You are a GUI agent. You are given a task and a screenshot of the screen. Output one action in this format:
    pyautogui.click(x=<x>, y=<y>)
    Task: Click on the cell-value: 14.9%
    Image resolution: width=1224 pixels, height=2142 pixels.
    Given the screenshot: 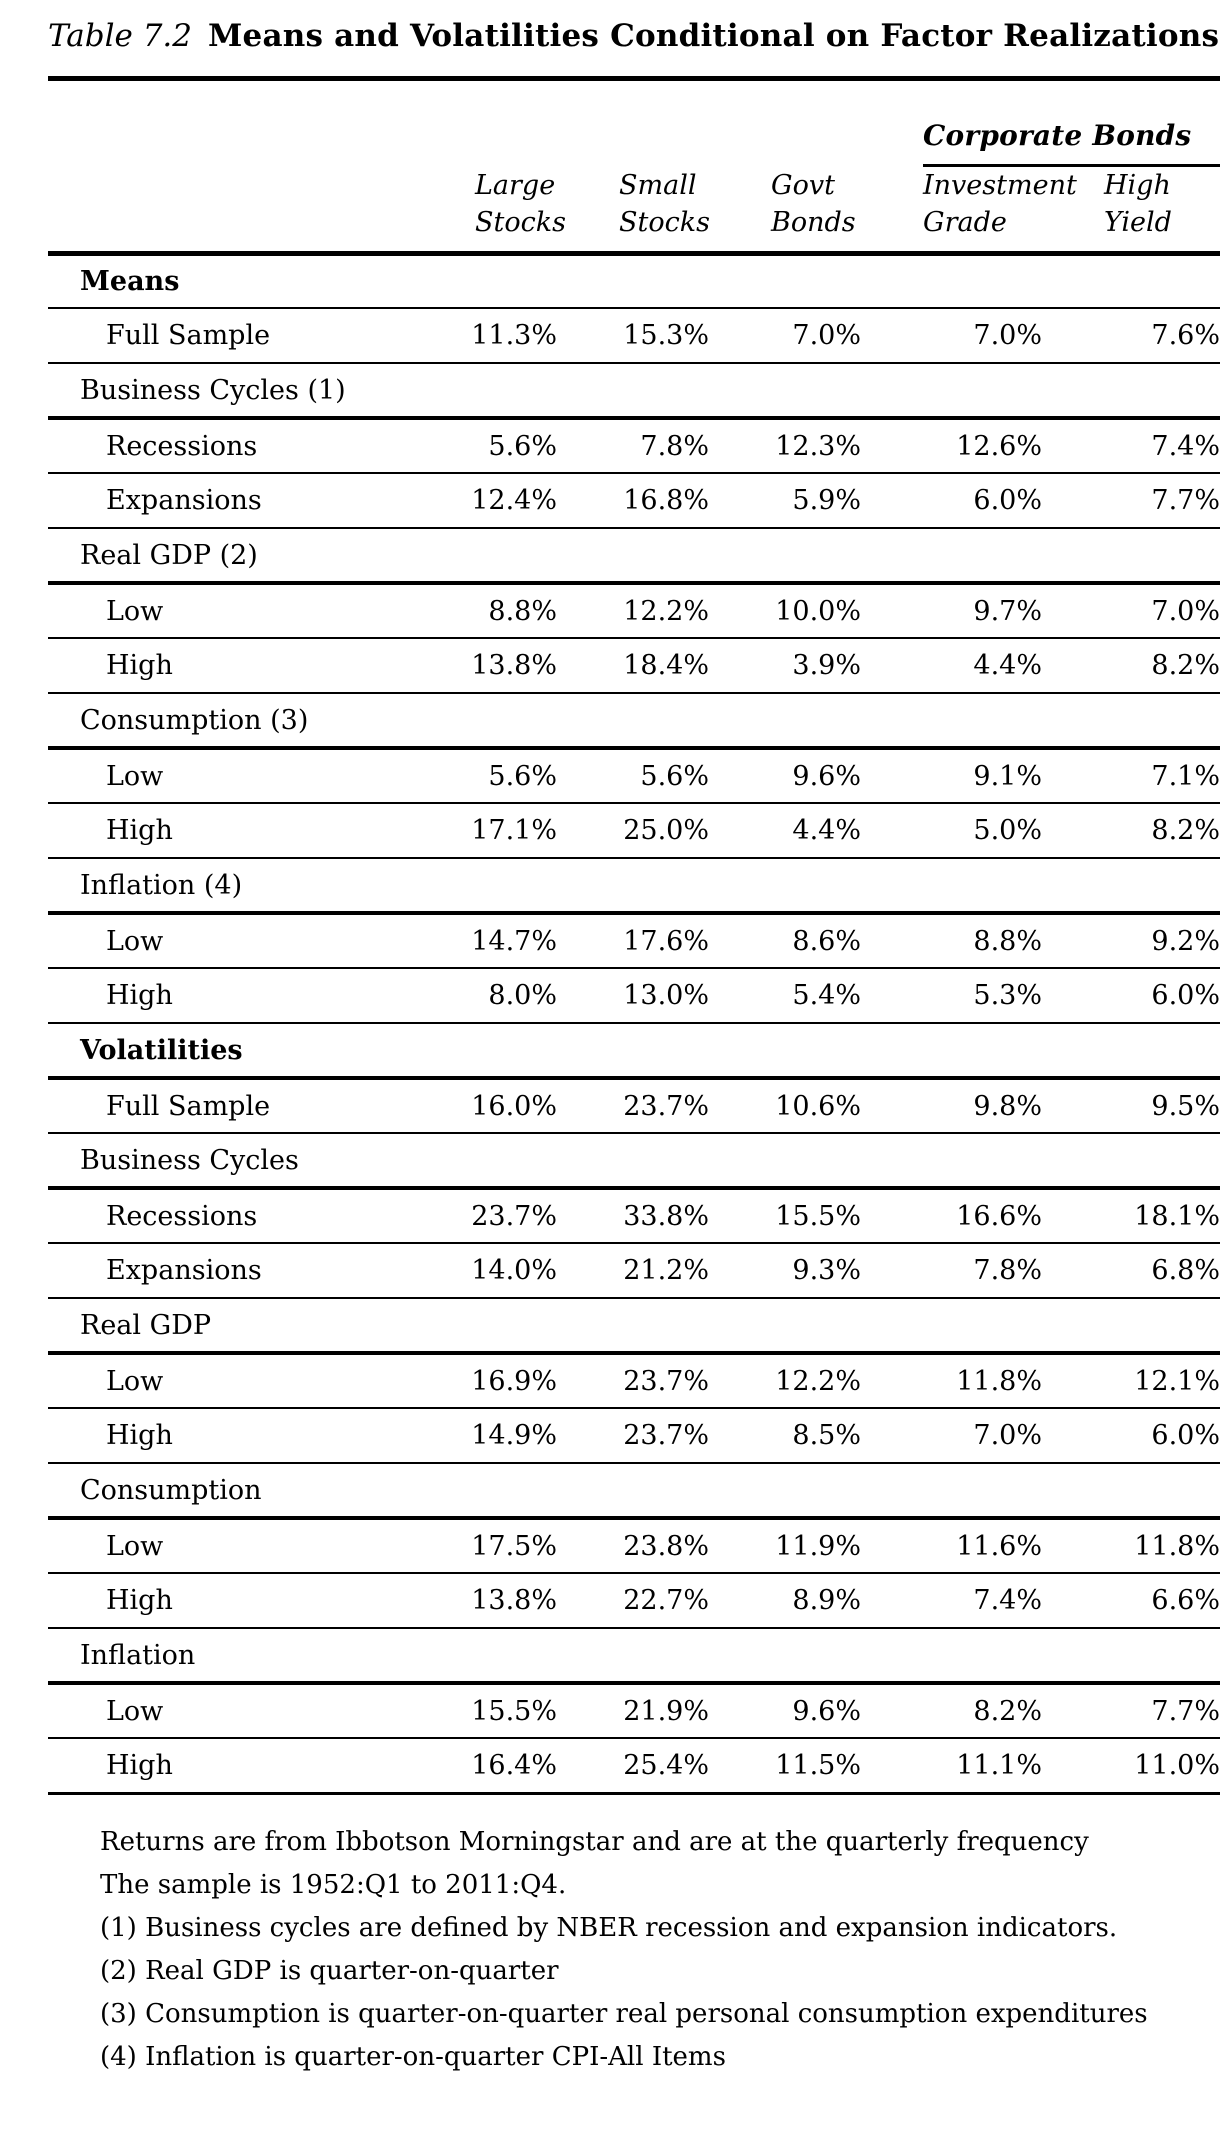 What is the action you would take?
    pyautogui.click(x=485, y=1436)
    